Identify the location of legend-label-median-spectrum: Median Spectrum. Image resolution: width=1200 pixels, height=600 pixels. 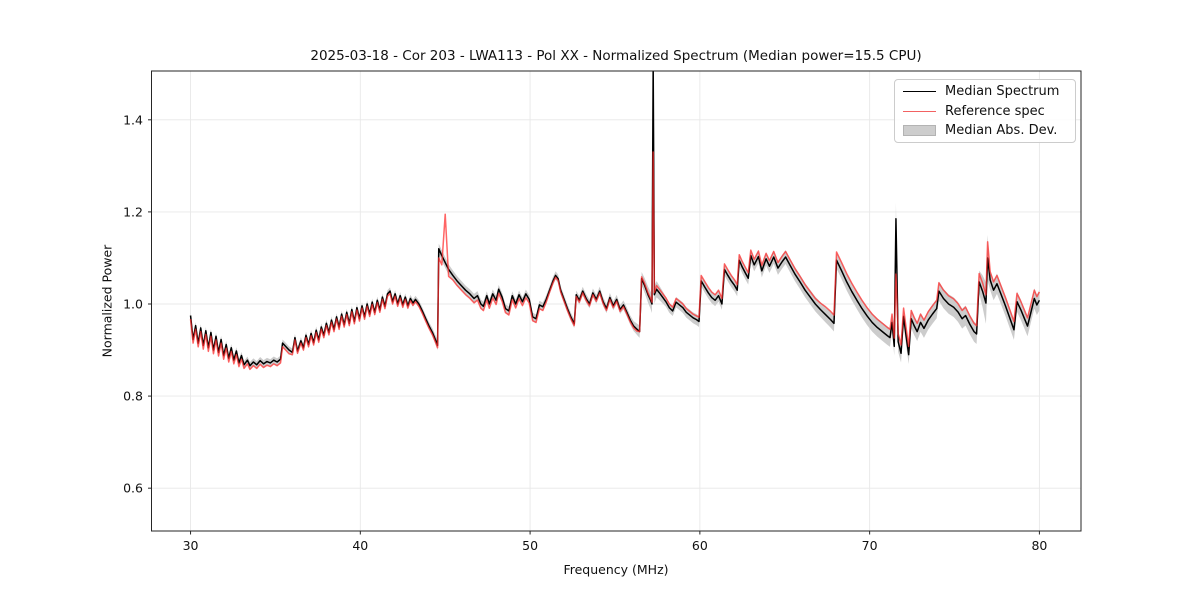
(1002, 92).